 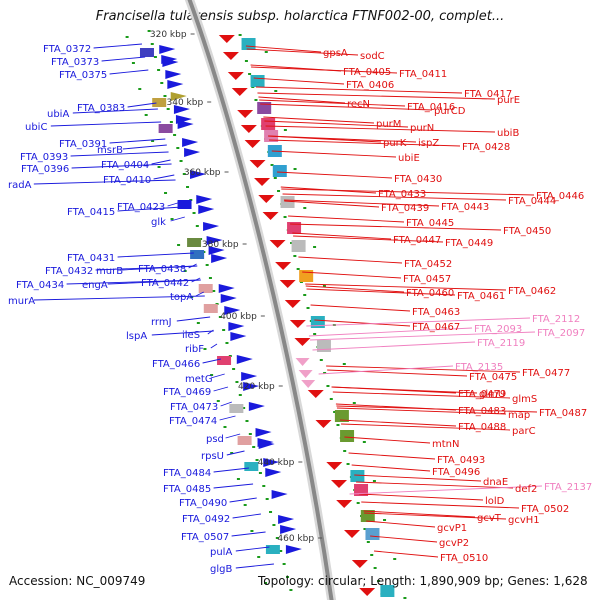 What do you see at coordinates (95, 285) in the screenshot?
I see `gene-label-left: engA` at bounding box center [95, 285].